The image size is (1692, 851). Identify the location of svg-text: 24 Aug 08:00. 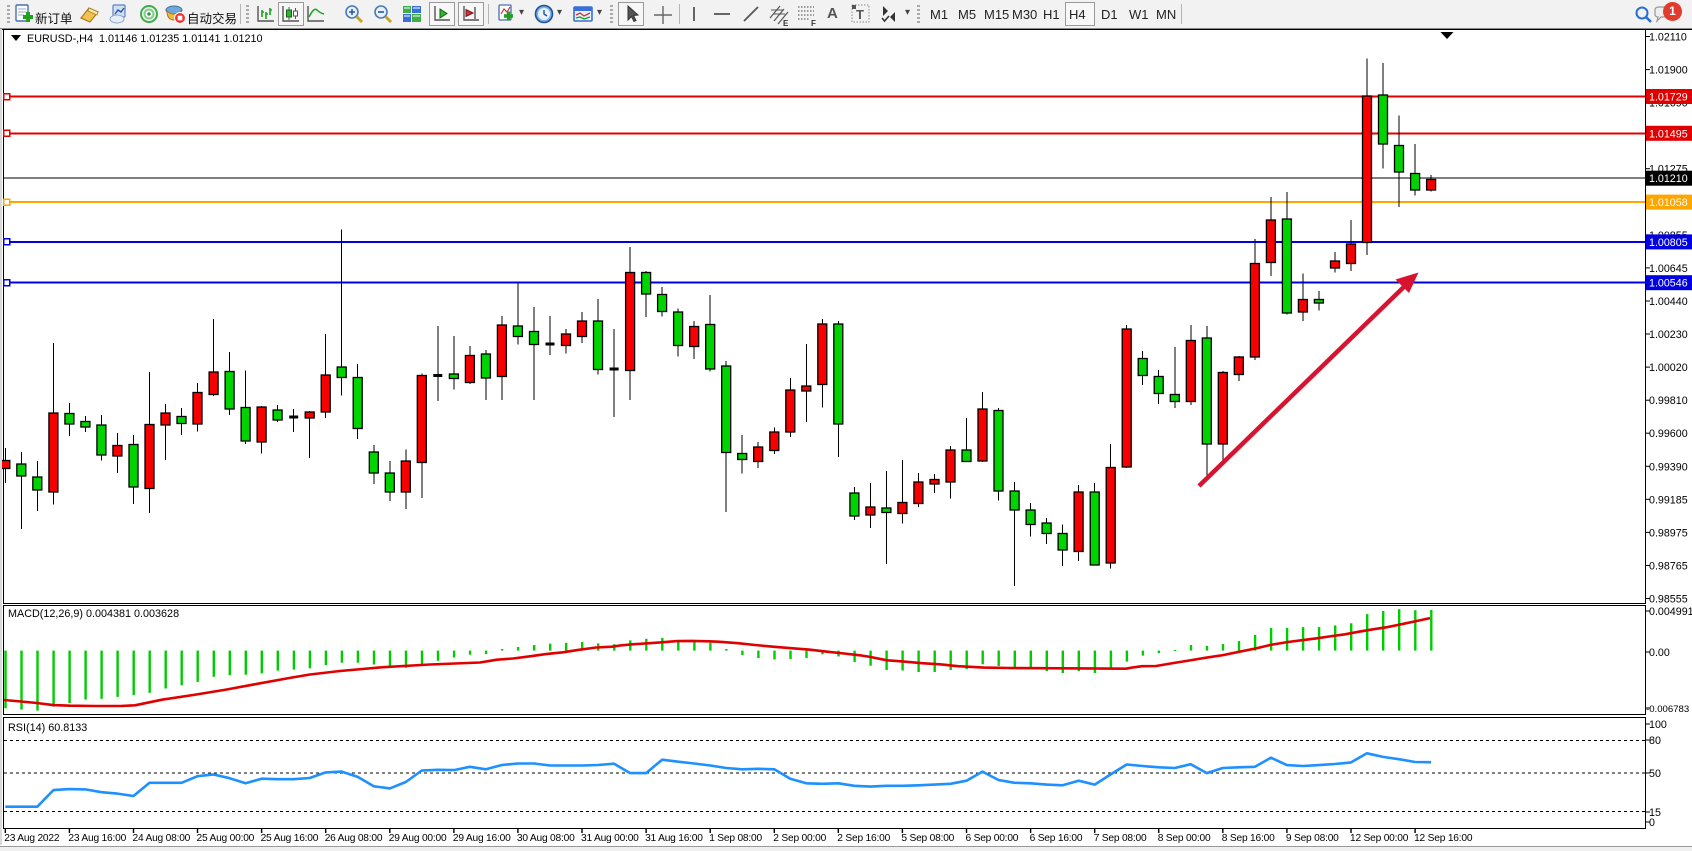
(162, 838).